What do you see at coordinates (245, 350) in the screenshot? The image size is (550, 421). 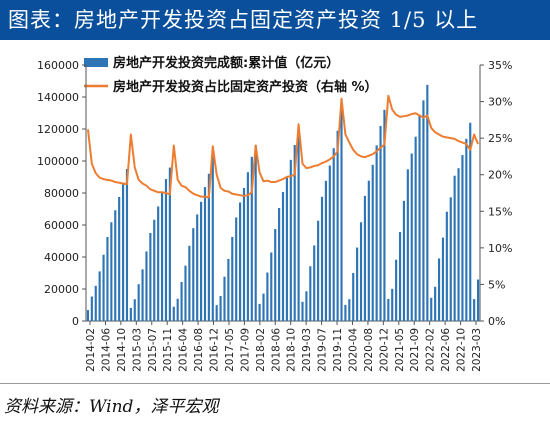 I see `x-axis-tick-label: 2017-09` at bounding box center [245, 350].